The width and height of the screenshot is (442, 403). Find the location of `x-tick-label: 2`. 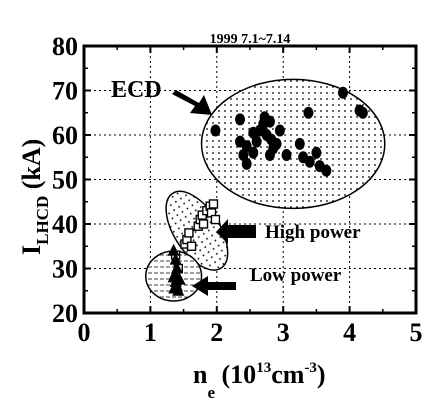

x-tick-label: 2 is located at coordinates (216, 332).